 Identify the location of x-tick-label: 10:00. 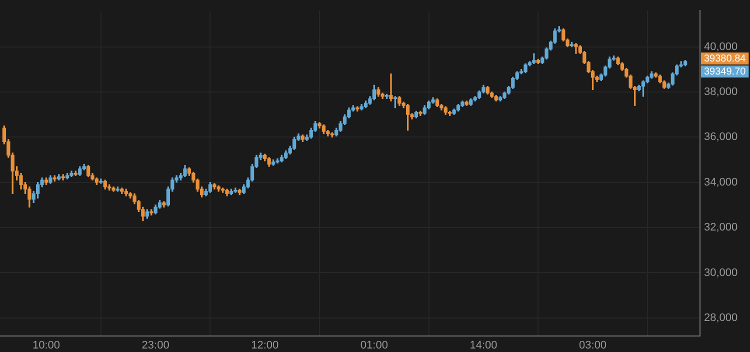
(46, 346).